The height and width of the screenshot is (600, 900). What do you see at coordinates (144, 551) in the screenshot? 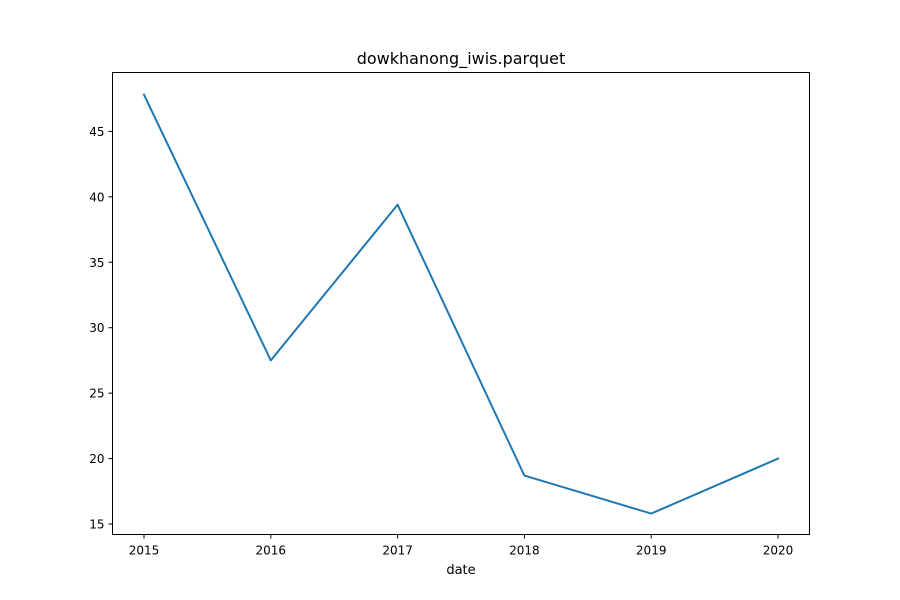
I see `x-tick-label: 2015` at bounding box center [144, 551].